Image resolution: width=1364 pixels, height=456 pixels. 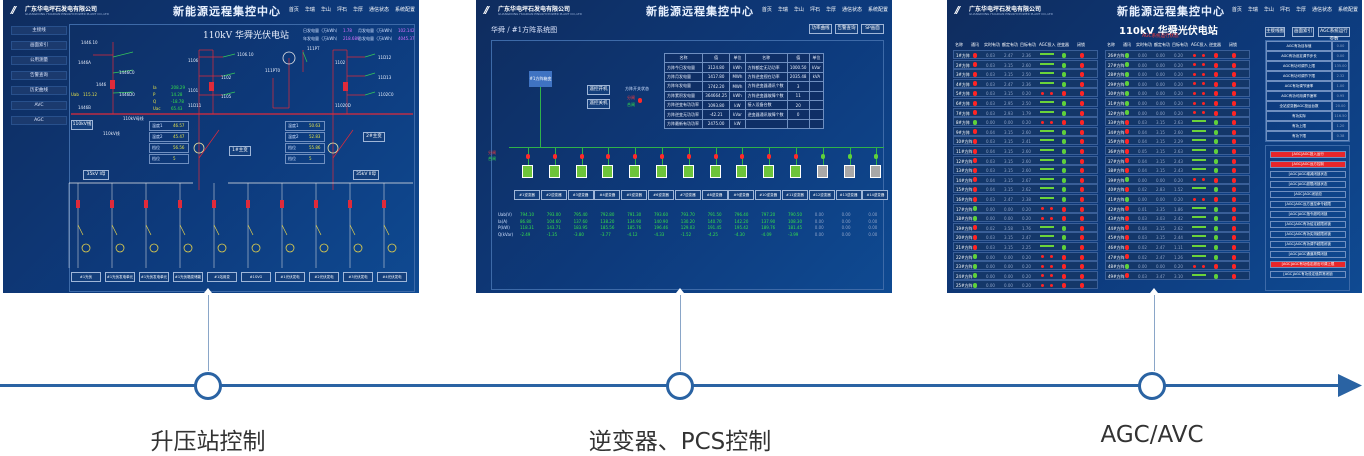 What do you see at coordinates (795, 195) in the screenshot?
I see `inverter-button: #11逆变器` at bounding box center [795, 195].